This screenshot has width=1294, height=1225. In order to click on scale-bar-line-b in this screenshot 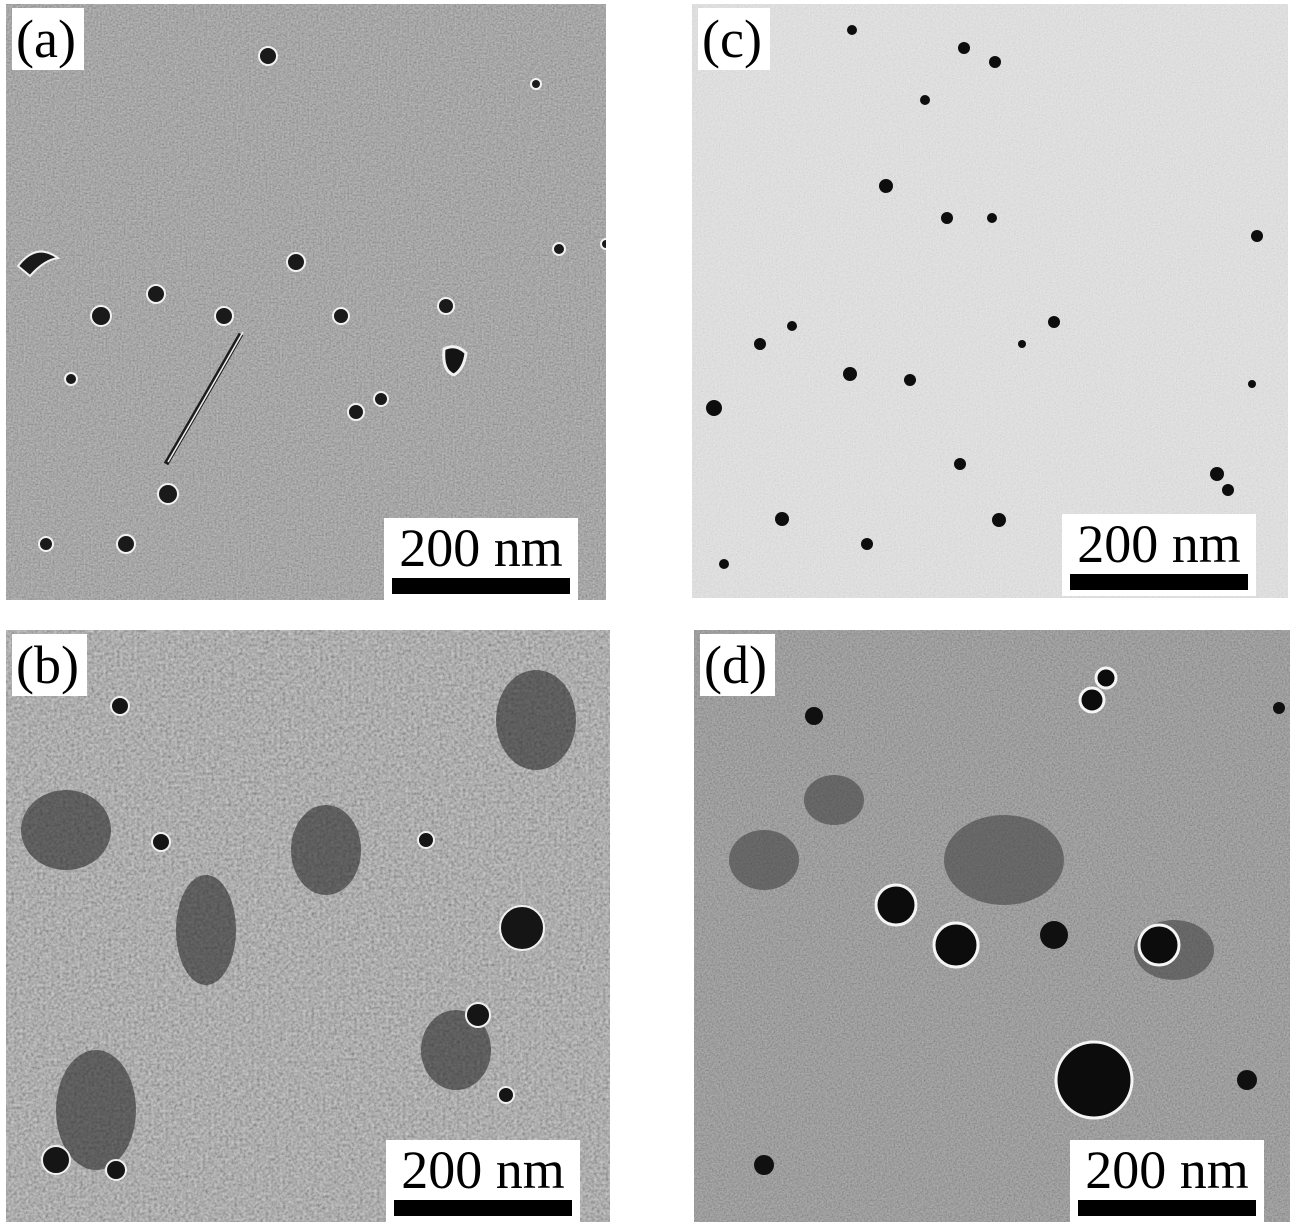, I will do `click(483, 1208)`.